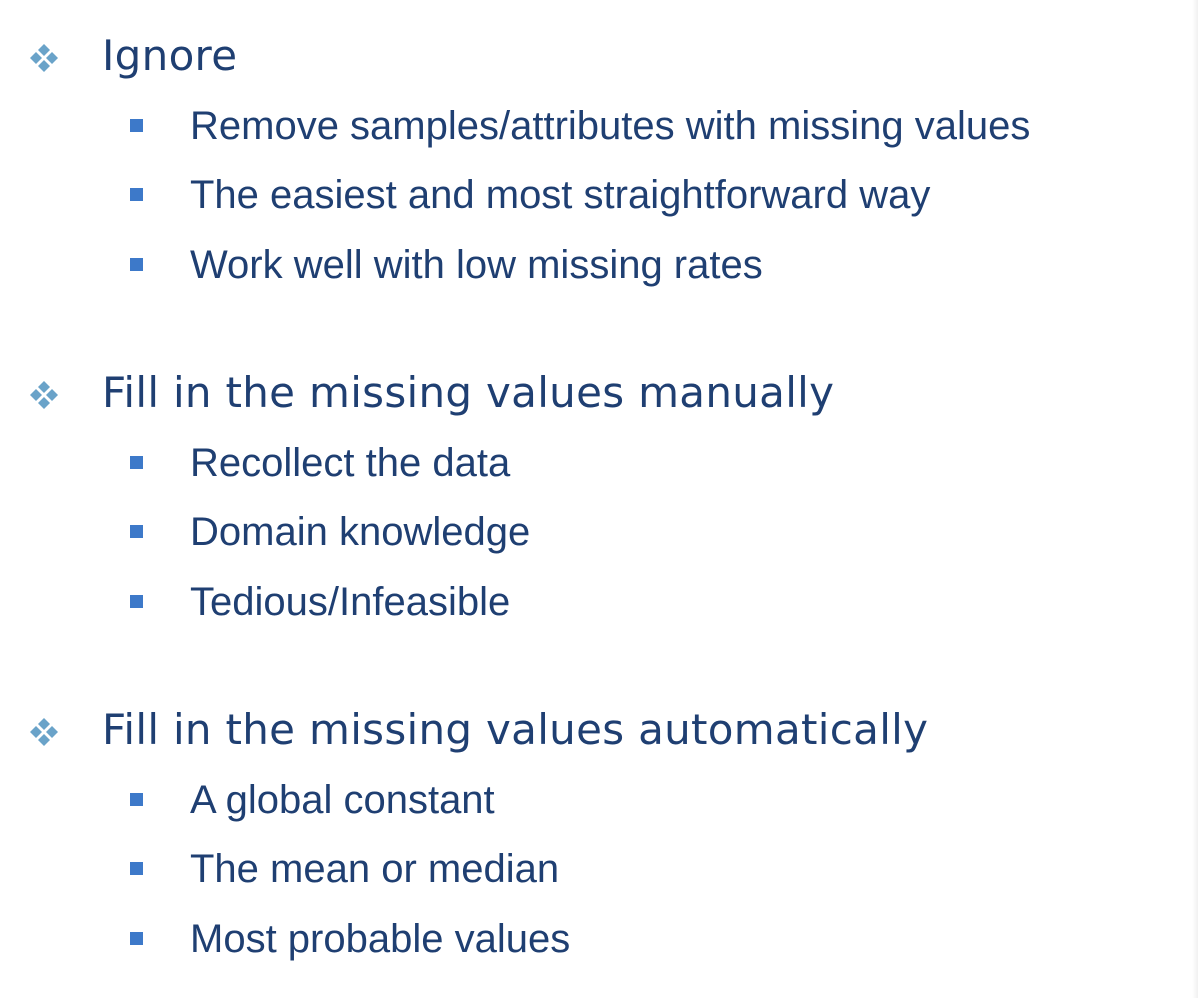  Describe the element at coordinates (1195, 499) in the screenshot. I see `slide-edge-shadow` at that location.